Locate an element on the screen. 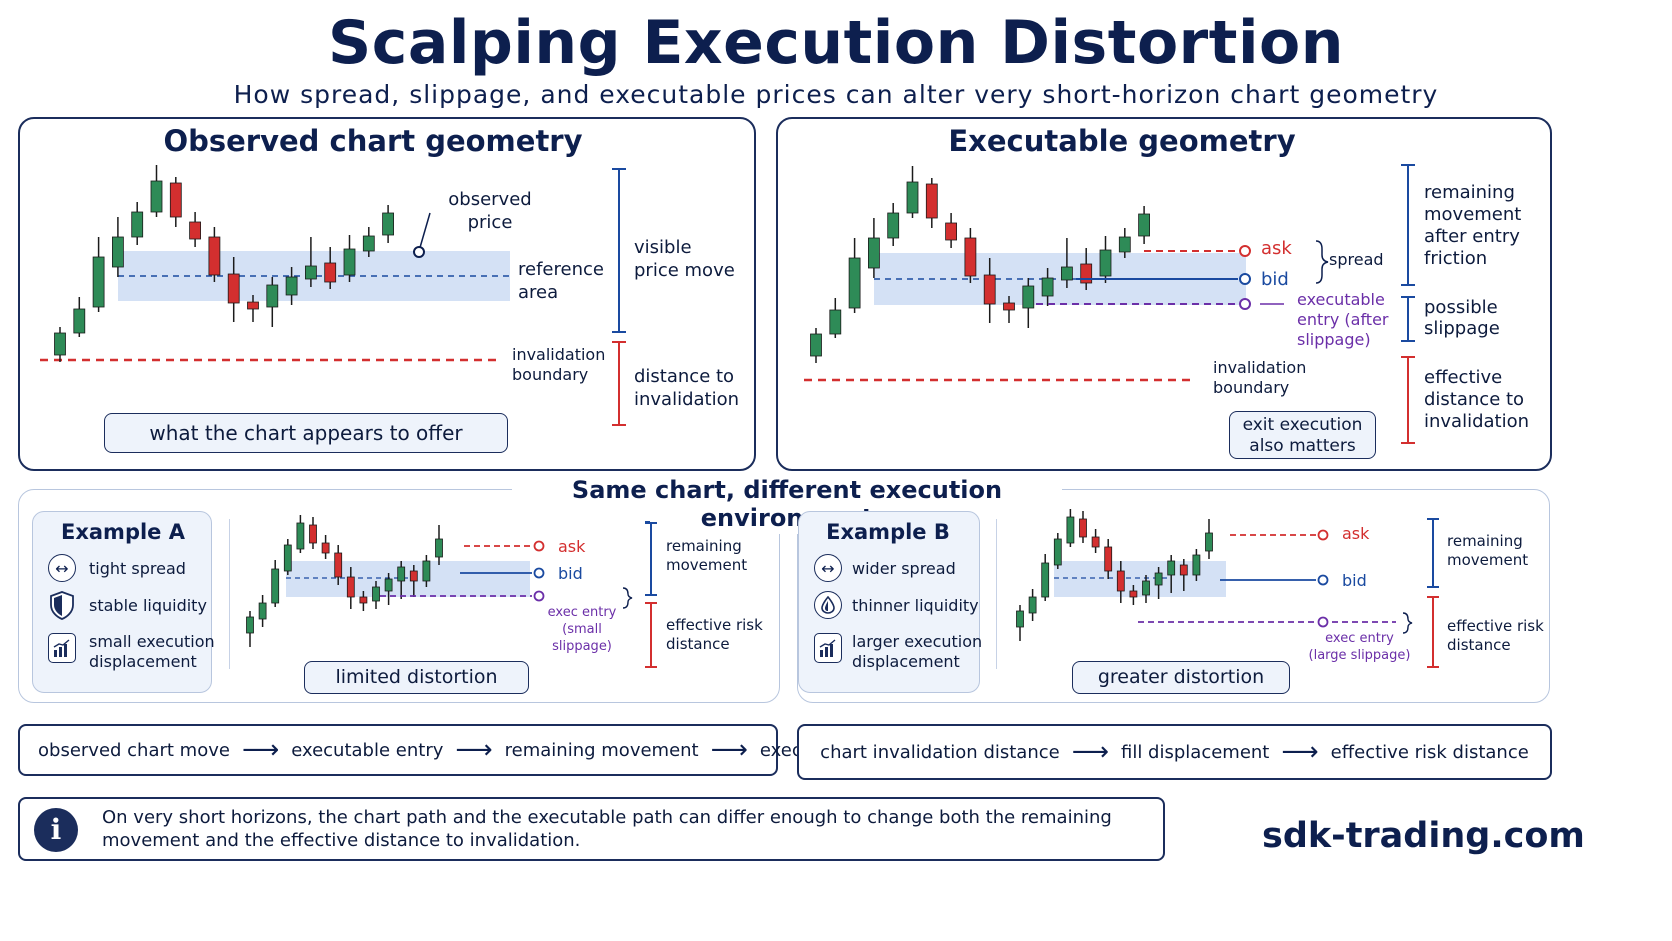  shield-icon is located at coordinates (62, 607).